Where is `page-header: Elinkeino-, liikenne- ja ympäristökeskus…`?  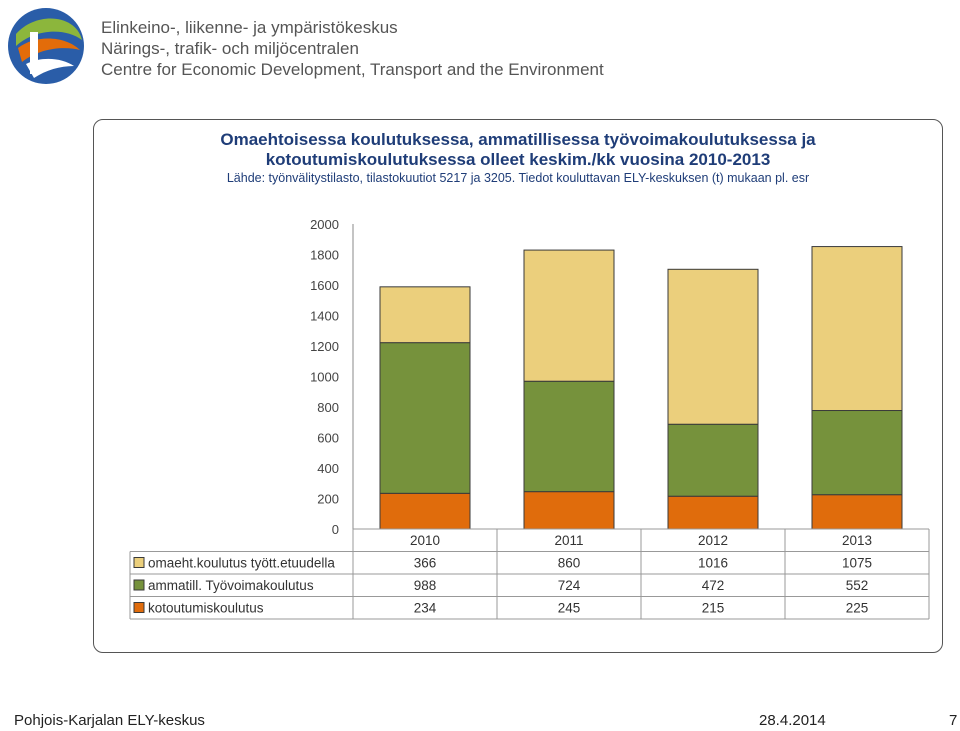 page-header: Elinkeino-, liikenne- ja ympäristökeskus… is located at coordinates (480, 47).